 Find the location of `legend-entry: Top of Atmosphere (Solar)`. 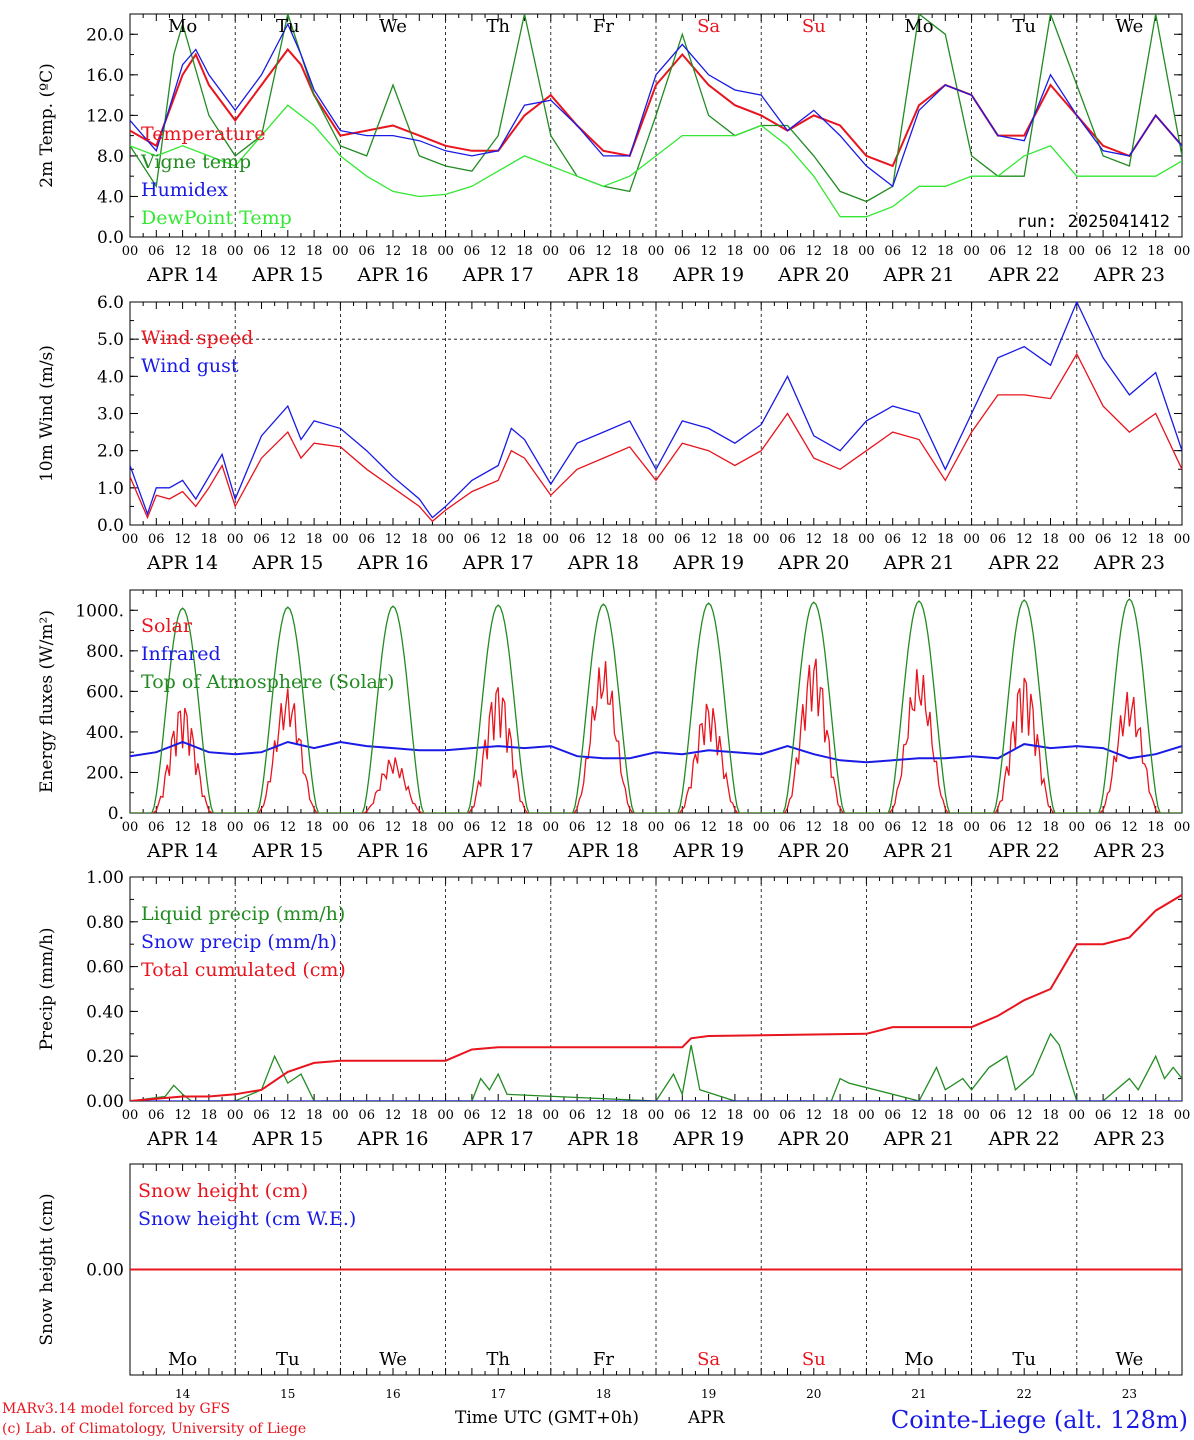

legend-entry: Top of Atmosphere (Solar) is located at coordinates (267, 682).